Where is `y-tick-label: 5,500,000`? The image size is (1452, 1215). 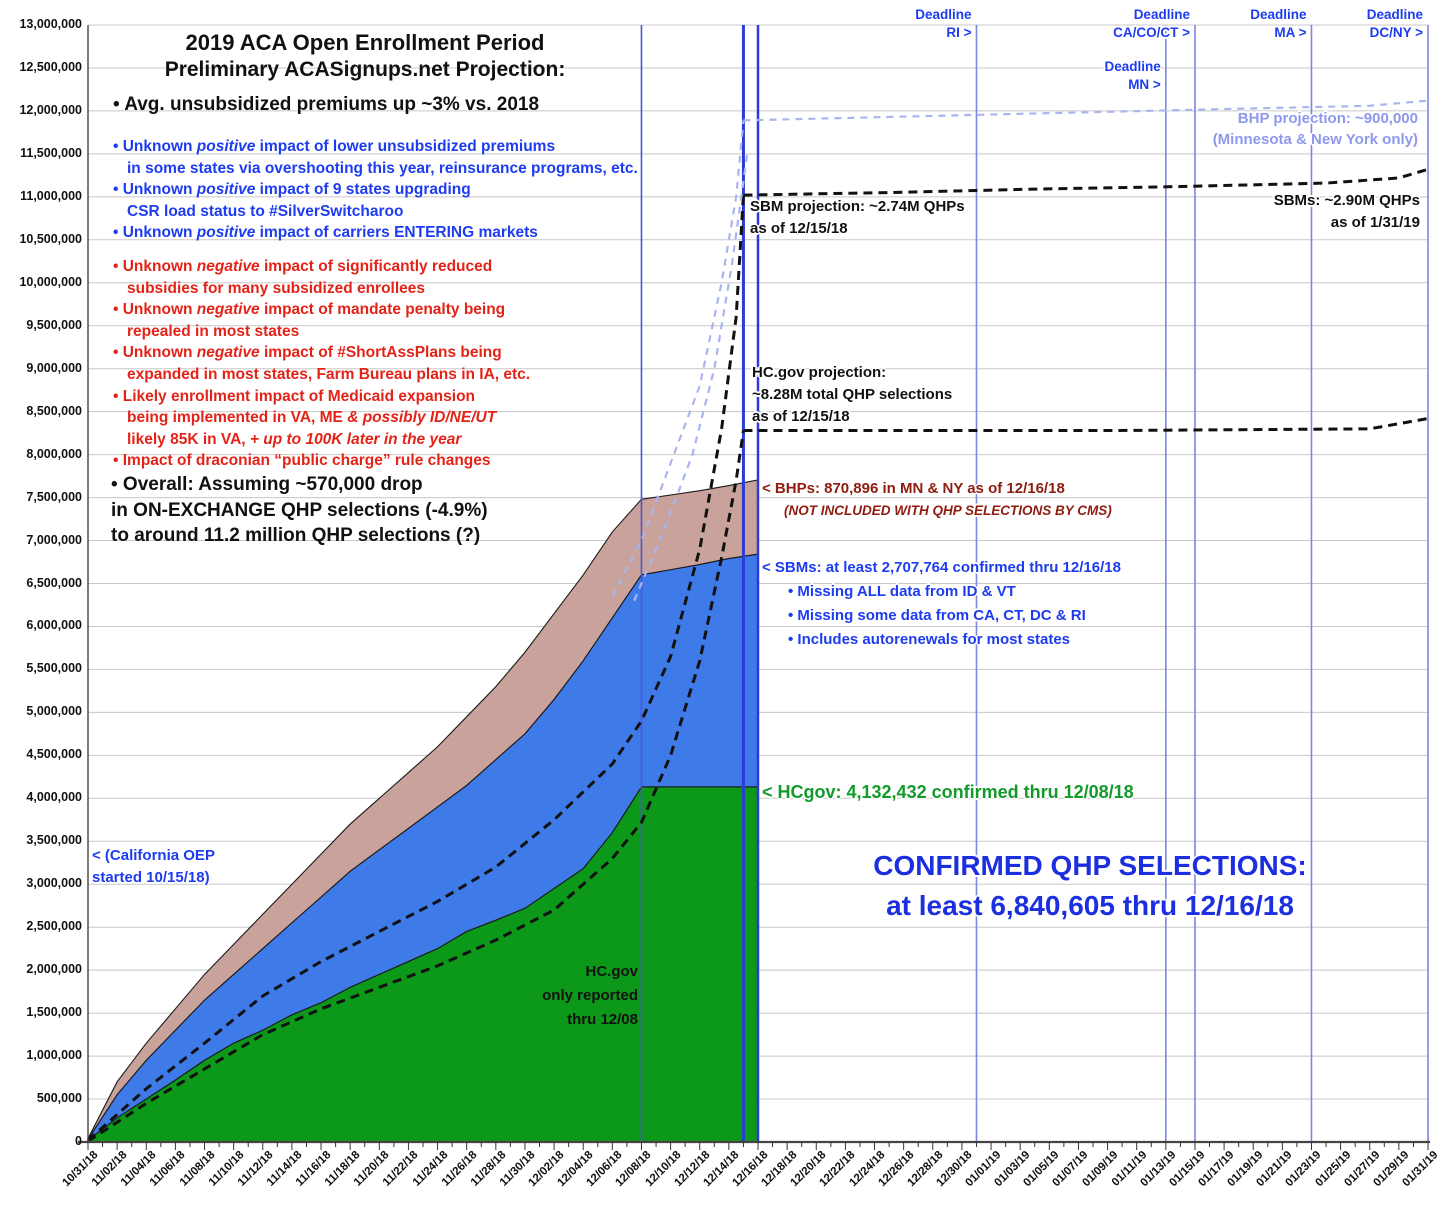
y-tick-label: 5,500,000 is located at coordinates (54, 668).